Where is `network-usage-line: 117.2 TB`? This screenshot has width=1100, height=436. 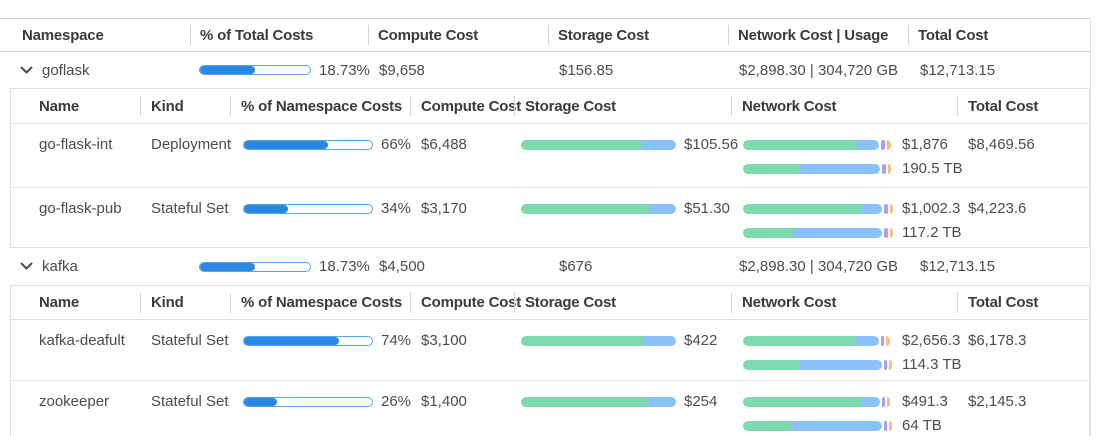
network-usage-line: 117.2 TB is located at coordinates (852, 233).